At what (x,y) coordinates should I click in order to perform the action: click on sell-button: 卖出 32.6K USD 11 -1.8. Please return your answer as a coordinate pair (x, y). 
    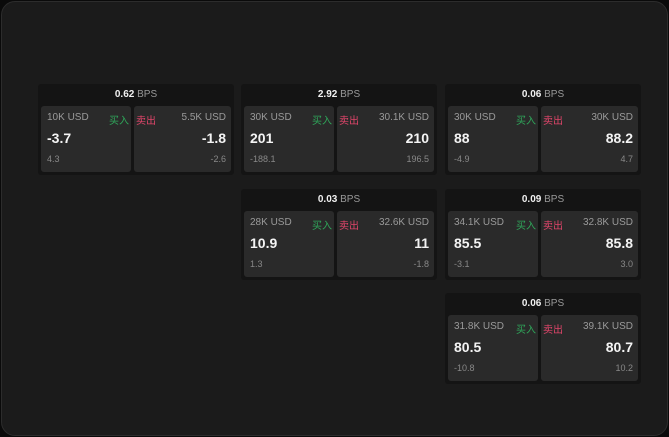
    Looking at the image, I should click on (385, 244).